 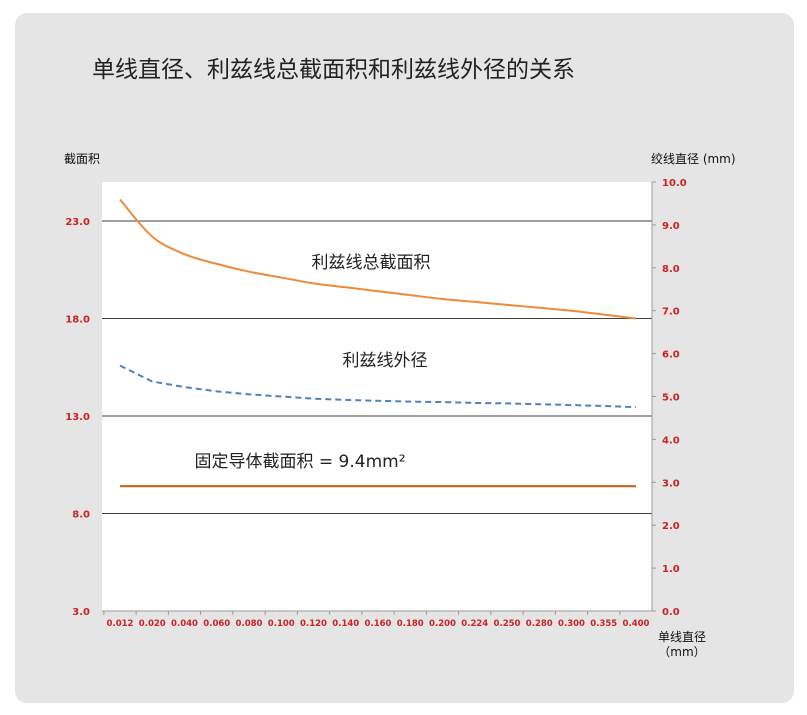 What do you see at coordinates (671, 355) in the screenshot?
I see `right-tick-label: 6.0` at bounding box center [671, 355].